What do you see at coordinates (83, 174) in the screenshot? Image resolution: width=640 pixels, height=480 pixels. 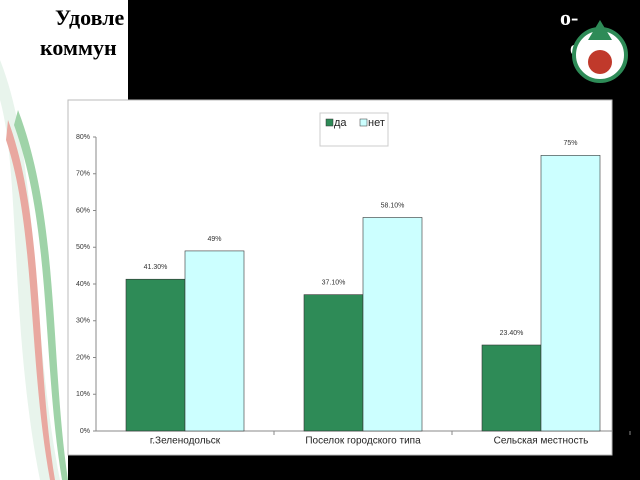 I see `y-tick-label: 70%` at bounding box center [83, 174].